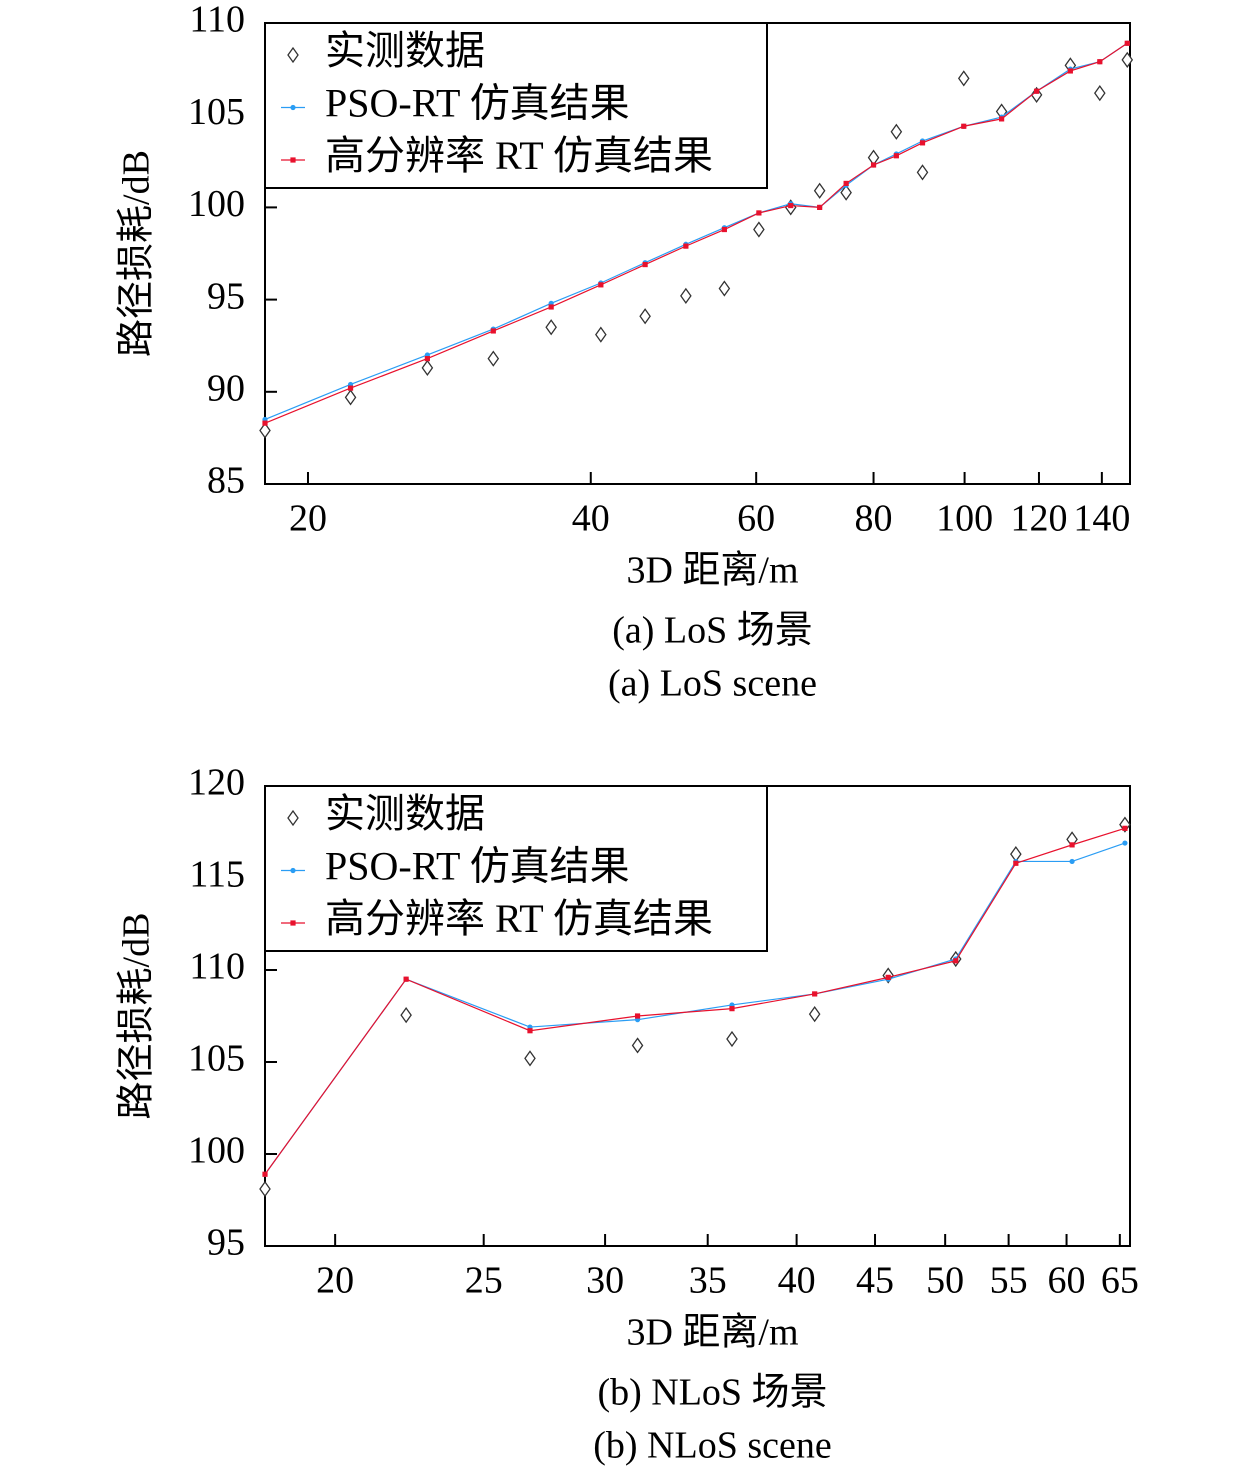  Describe the element at coordinates (712, 631) in the screenshot. I see `caption: (a) LoS 场景` at that location.